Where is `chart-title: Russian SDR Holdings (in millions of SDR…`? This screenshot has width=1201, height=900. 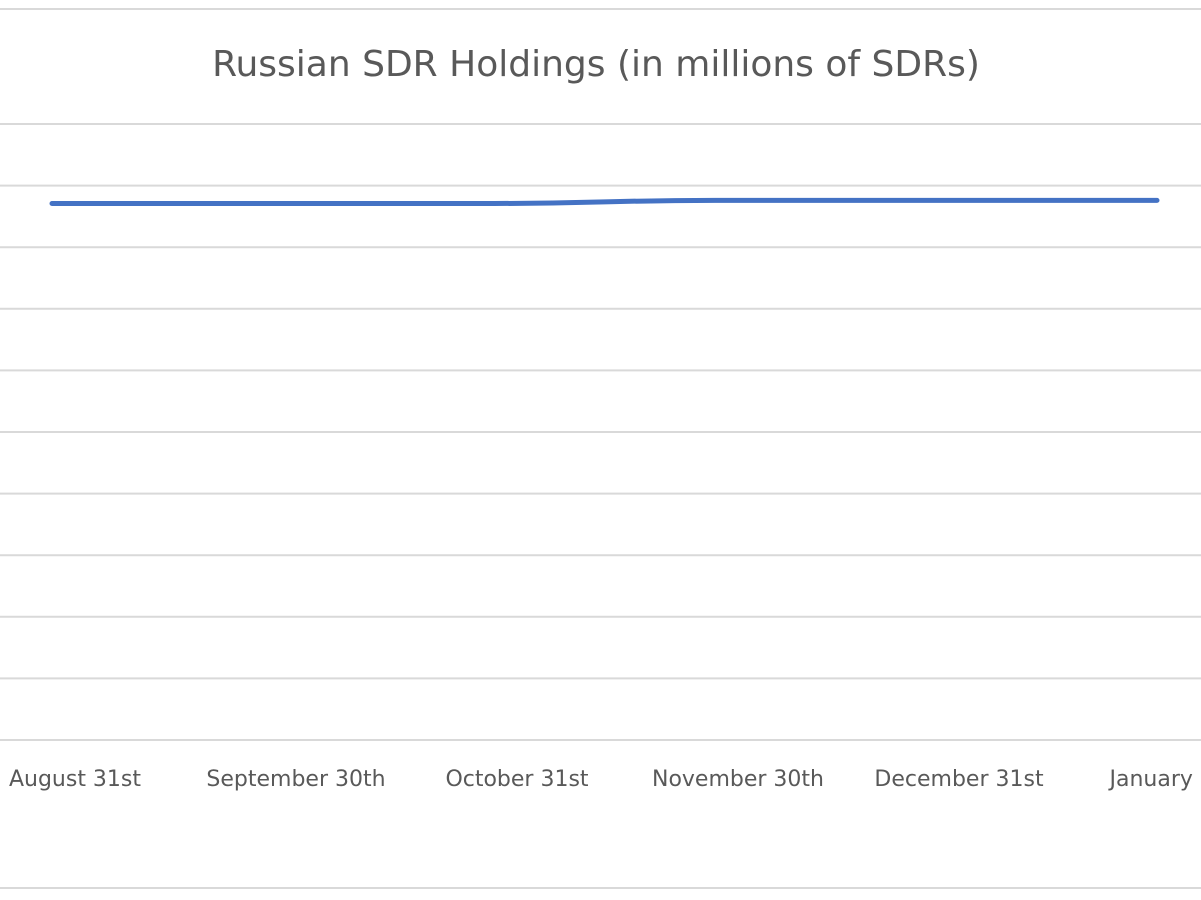
chart-title: Russian SDR Holdings (in millions of SDR… is located at coordinates (596, 64).